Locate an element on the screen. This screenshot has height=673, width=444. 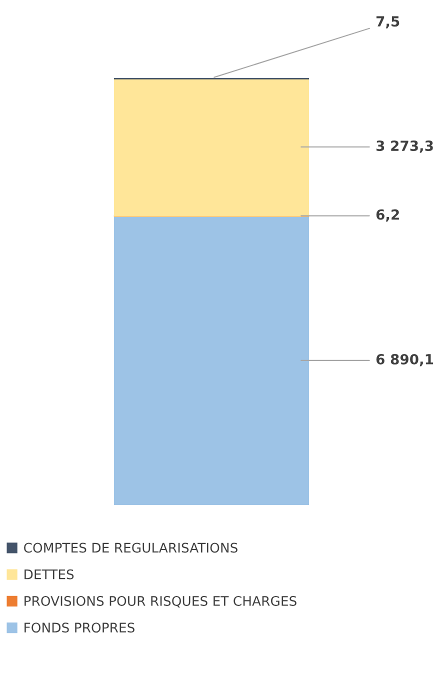
data-label: 6,2 is located at coordinates (387, 215).